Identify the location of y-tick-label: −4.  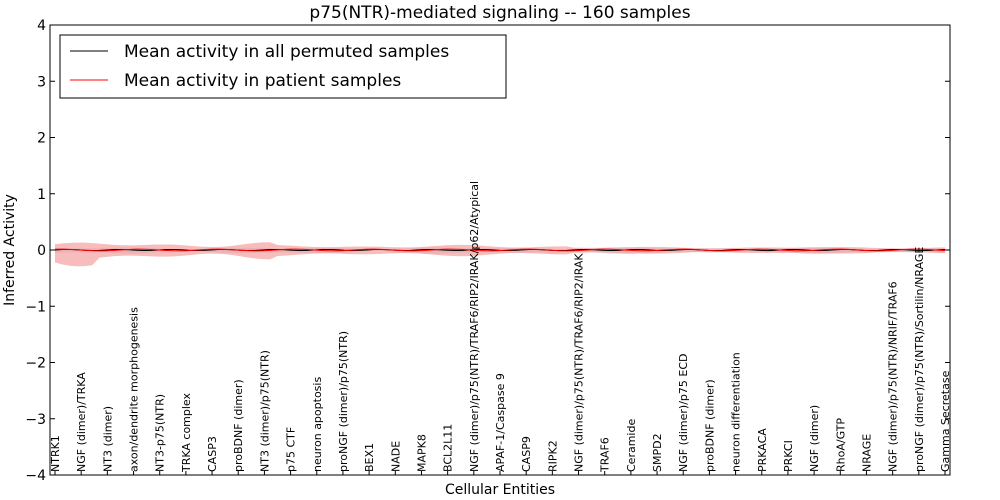
(35, 476).